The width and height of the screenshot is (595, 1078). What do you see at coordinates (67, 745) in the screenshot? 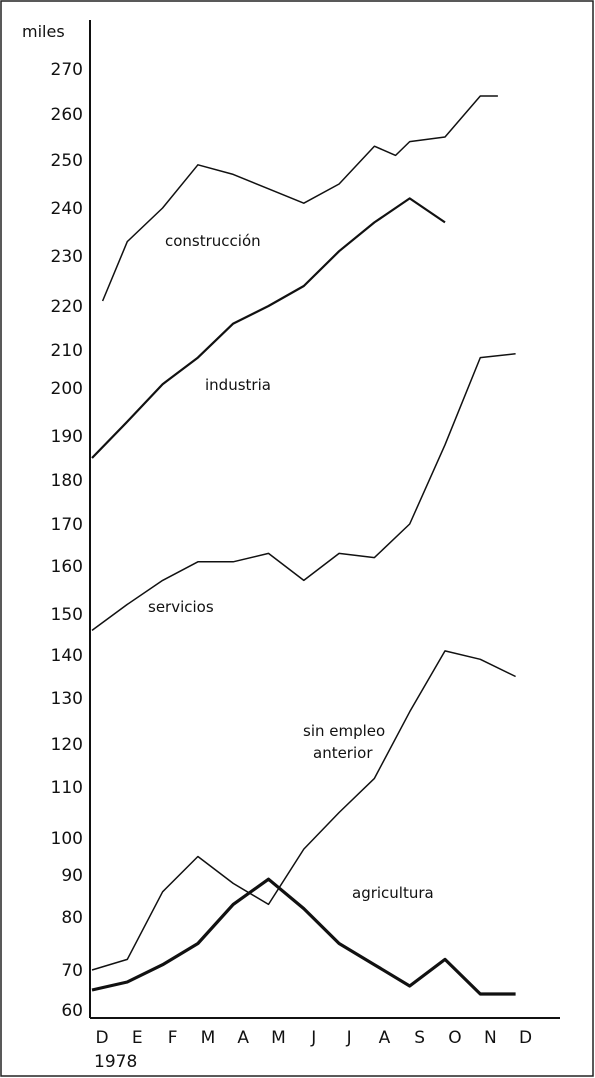
I see `y-tick-label: 120` at bounding box center [67, 745].